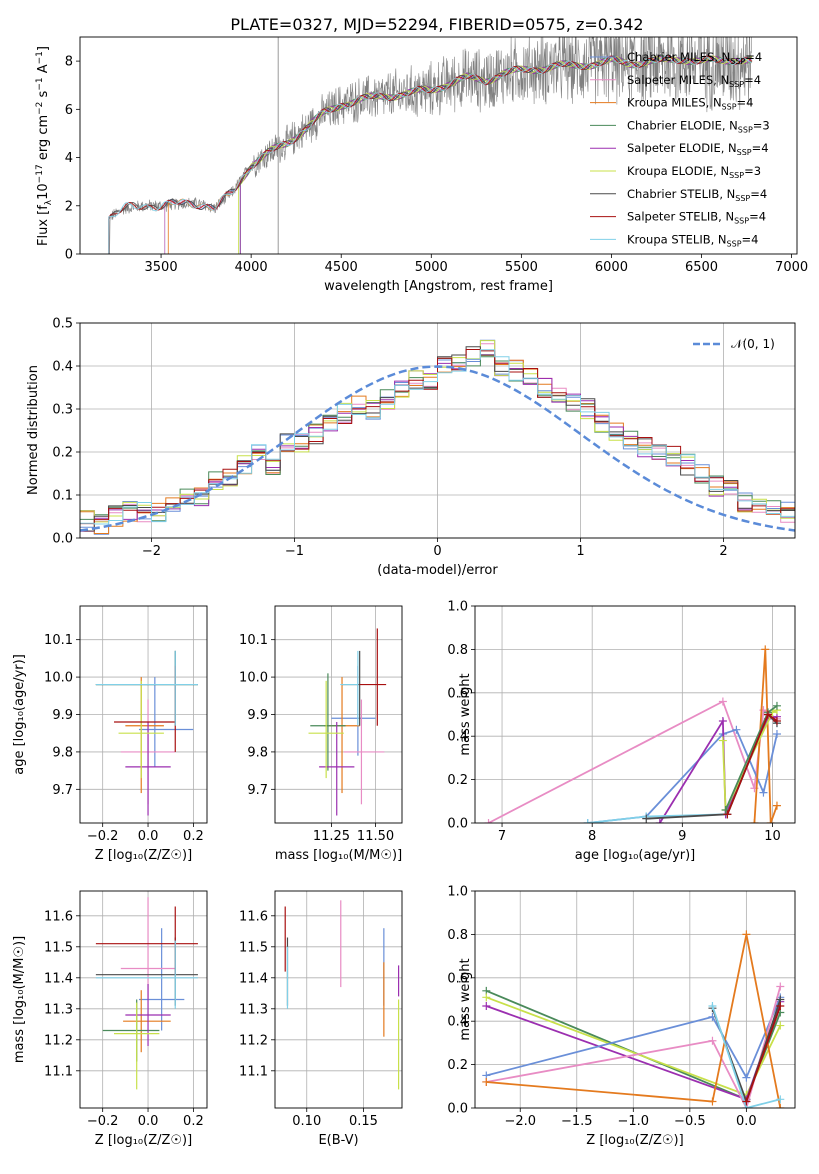 The image size is (819, 1174). What do you see at coordinates (682, 836) in the screenshot?
I see `x-tick-label: 9` at bounding box center [682, 836].